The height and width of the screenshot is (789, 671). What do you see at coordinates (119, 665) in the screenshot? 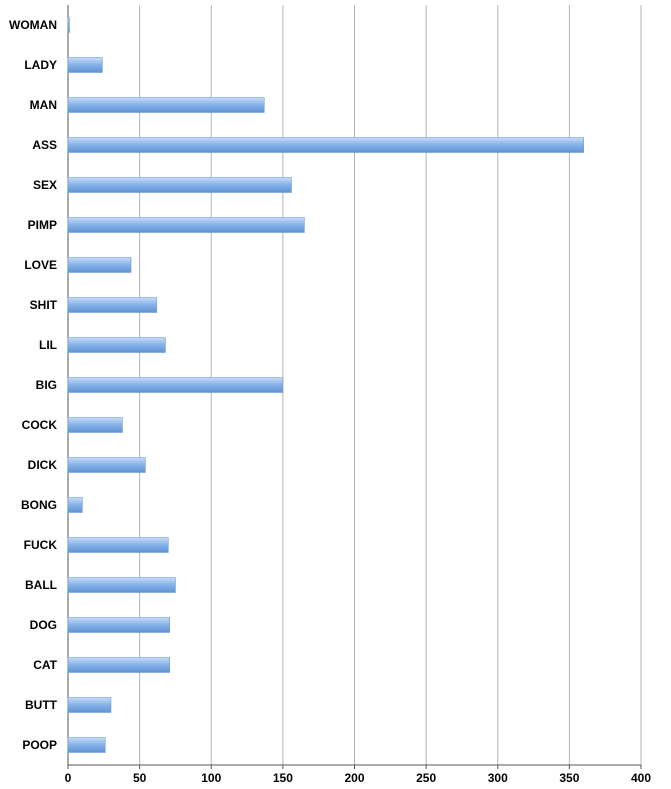
I see `bar-cat` at bounding box center [119, 665].